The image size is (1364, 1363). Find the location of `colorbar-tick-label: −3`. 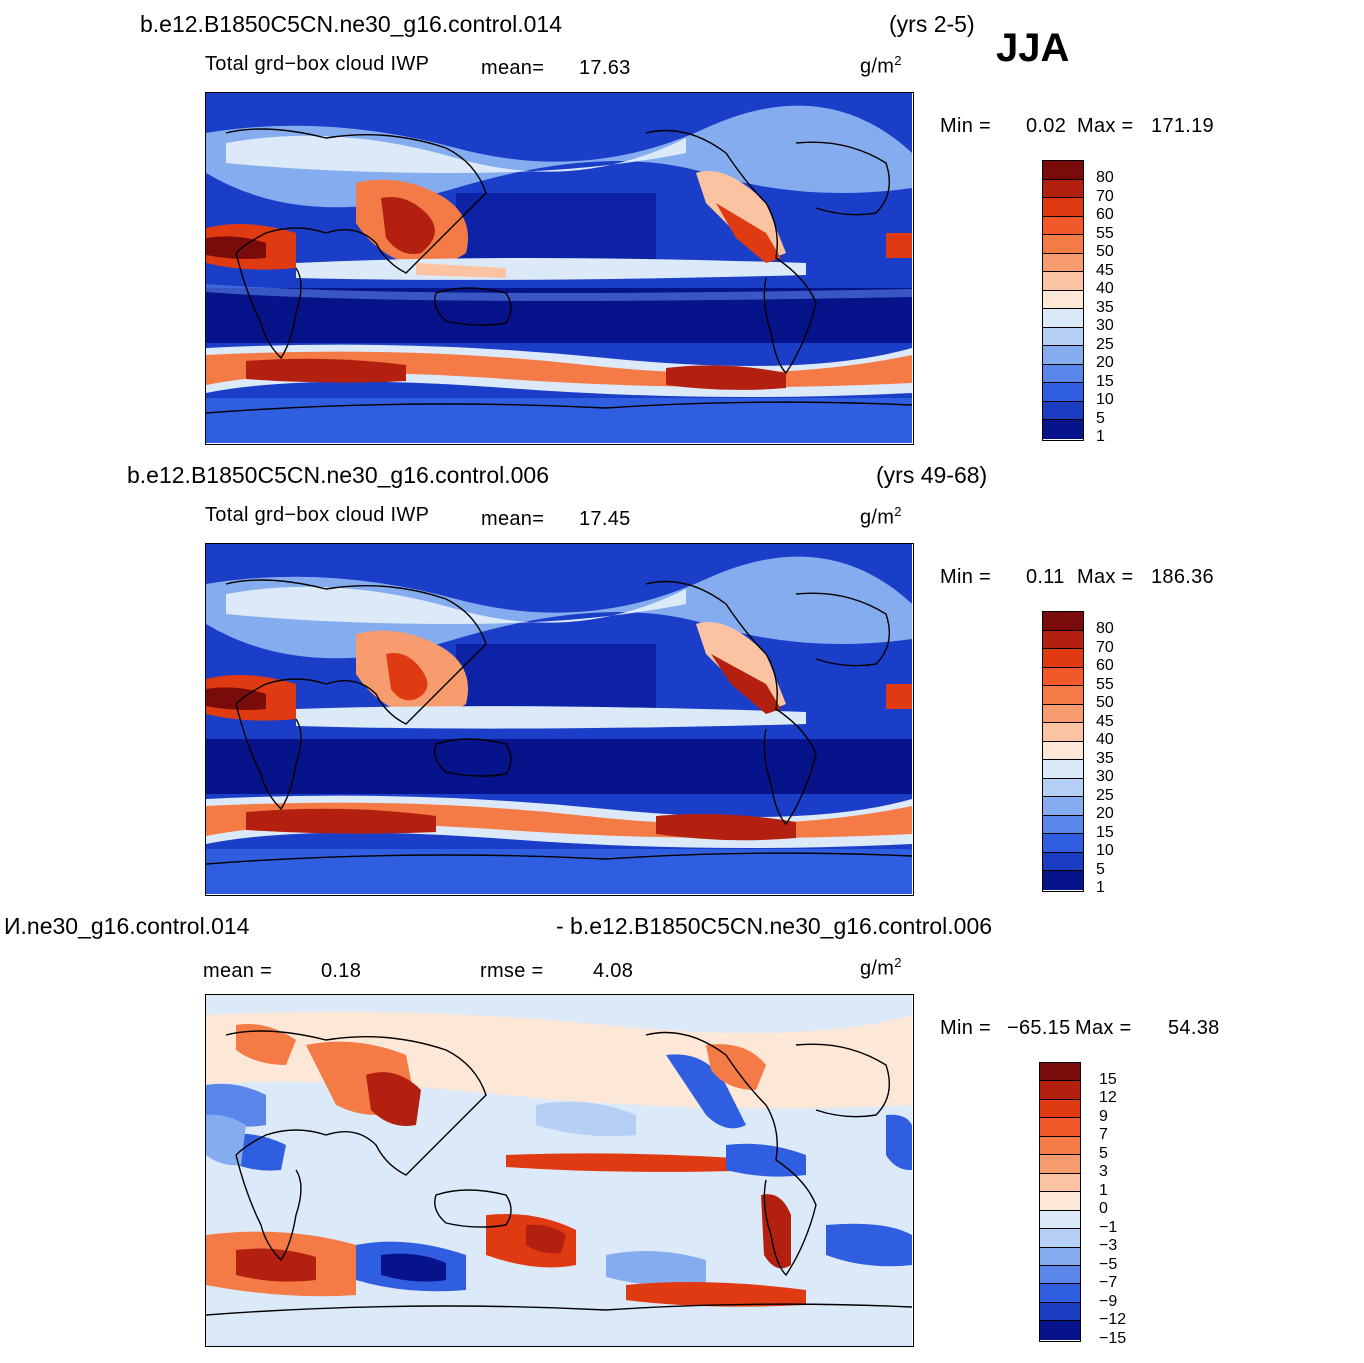

colorbar-tick-label: −3 is located at coordinates (1108, 1246).